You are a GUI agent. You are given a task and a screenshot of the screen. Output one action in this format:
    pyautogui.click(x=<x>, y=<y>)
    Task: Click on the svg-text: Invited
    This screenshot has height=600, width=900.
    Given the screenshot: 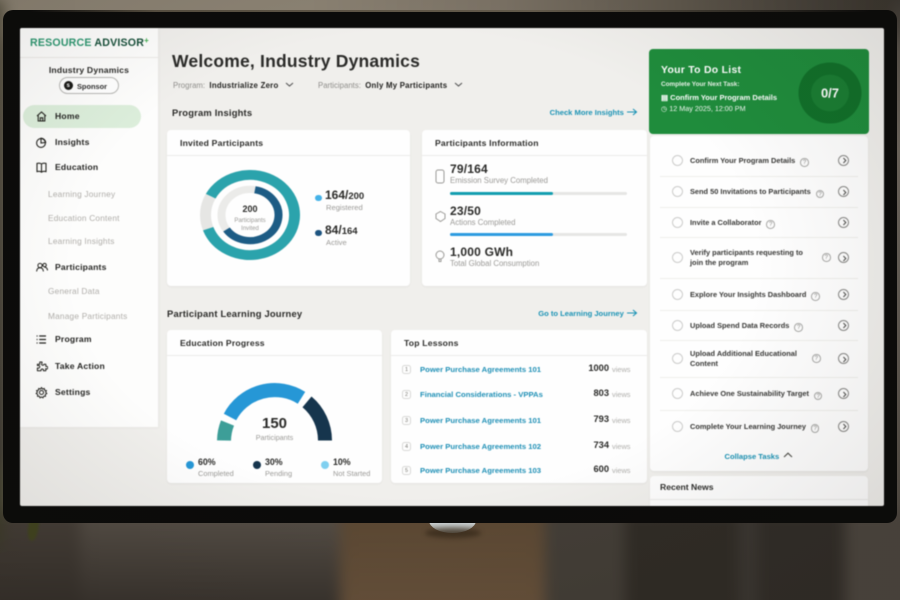 What is the action you would take?
    pyautogui.click(x=250, y=229)
    